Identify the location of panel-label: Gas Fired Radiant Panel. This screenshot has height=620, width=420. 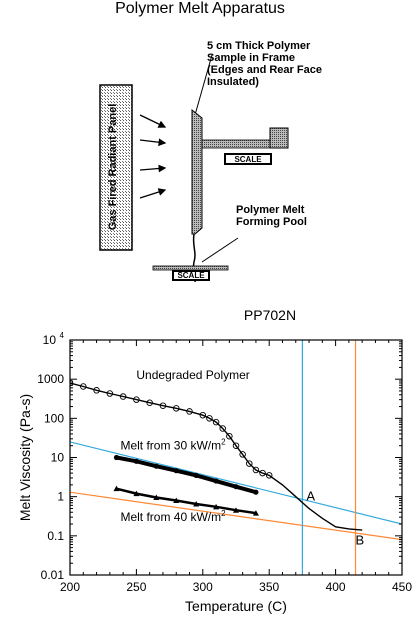
(113, 167).